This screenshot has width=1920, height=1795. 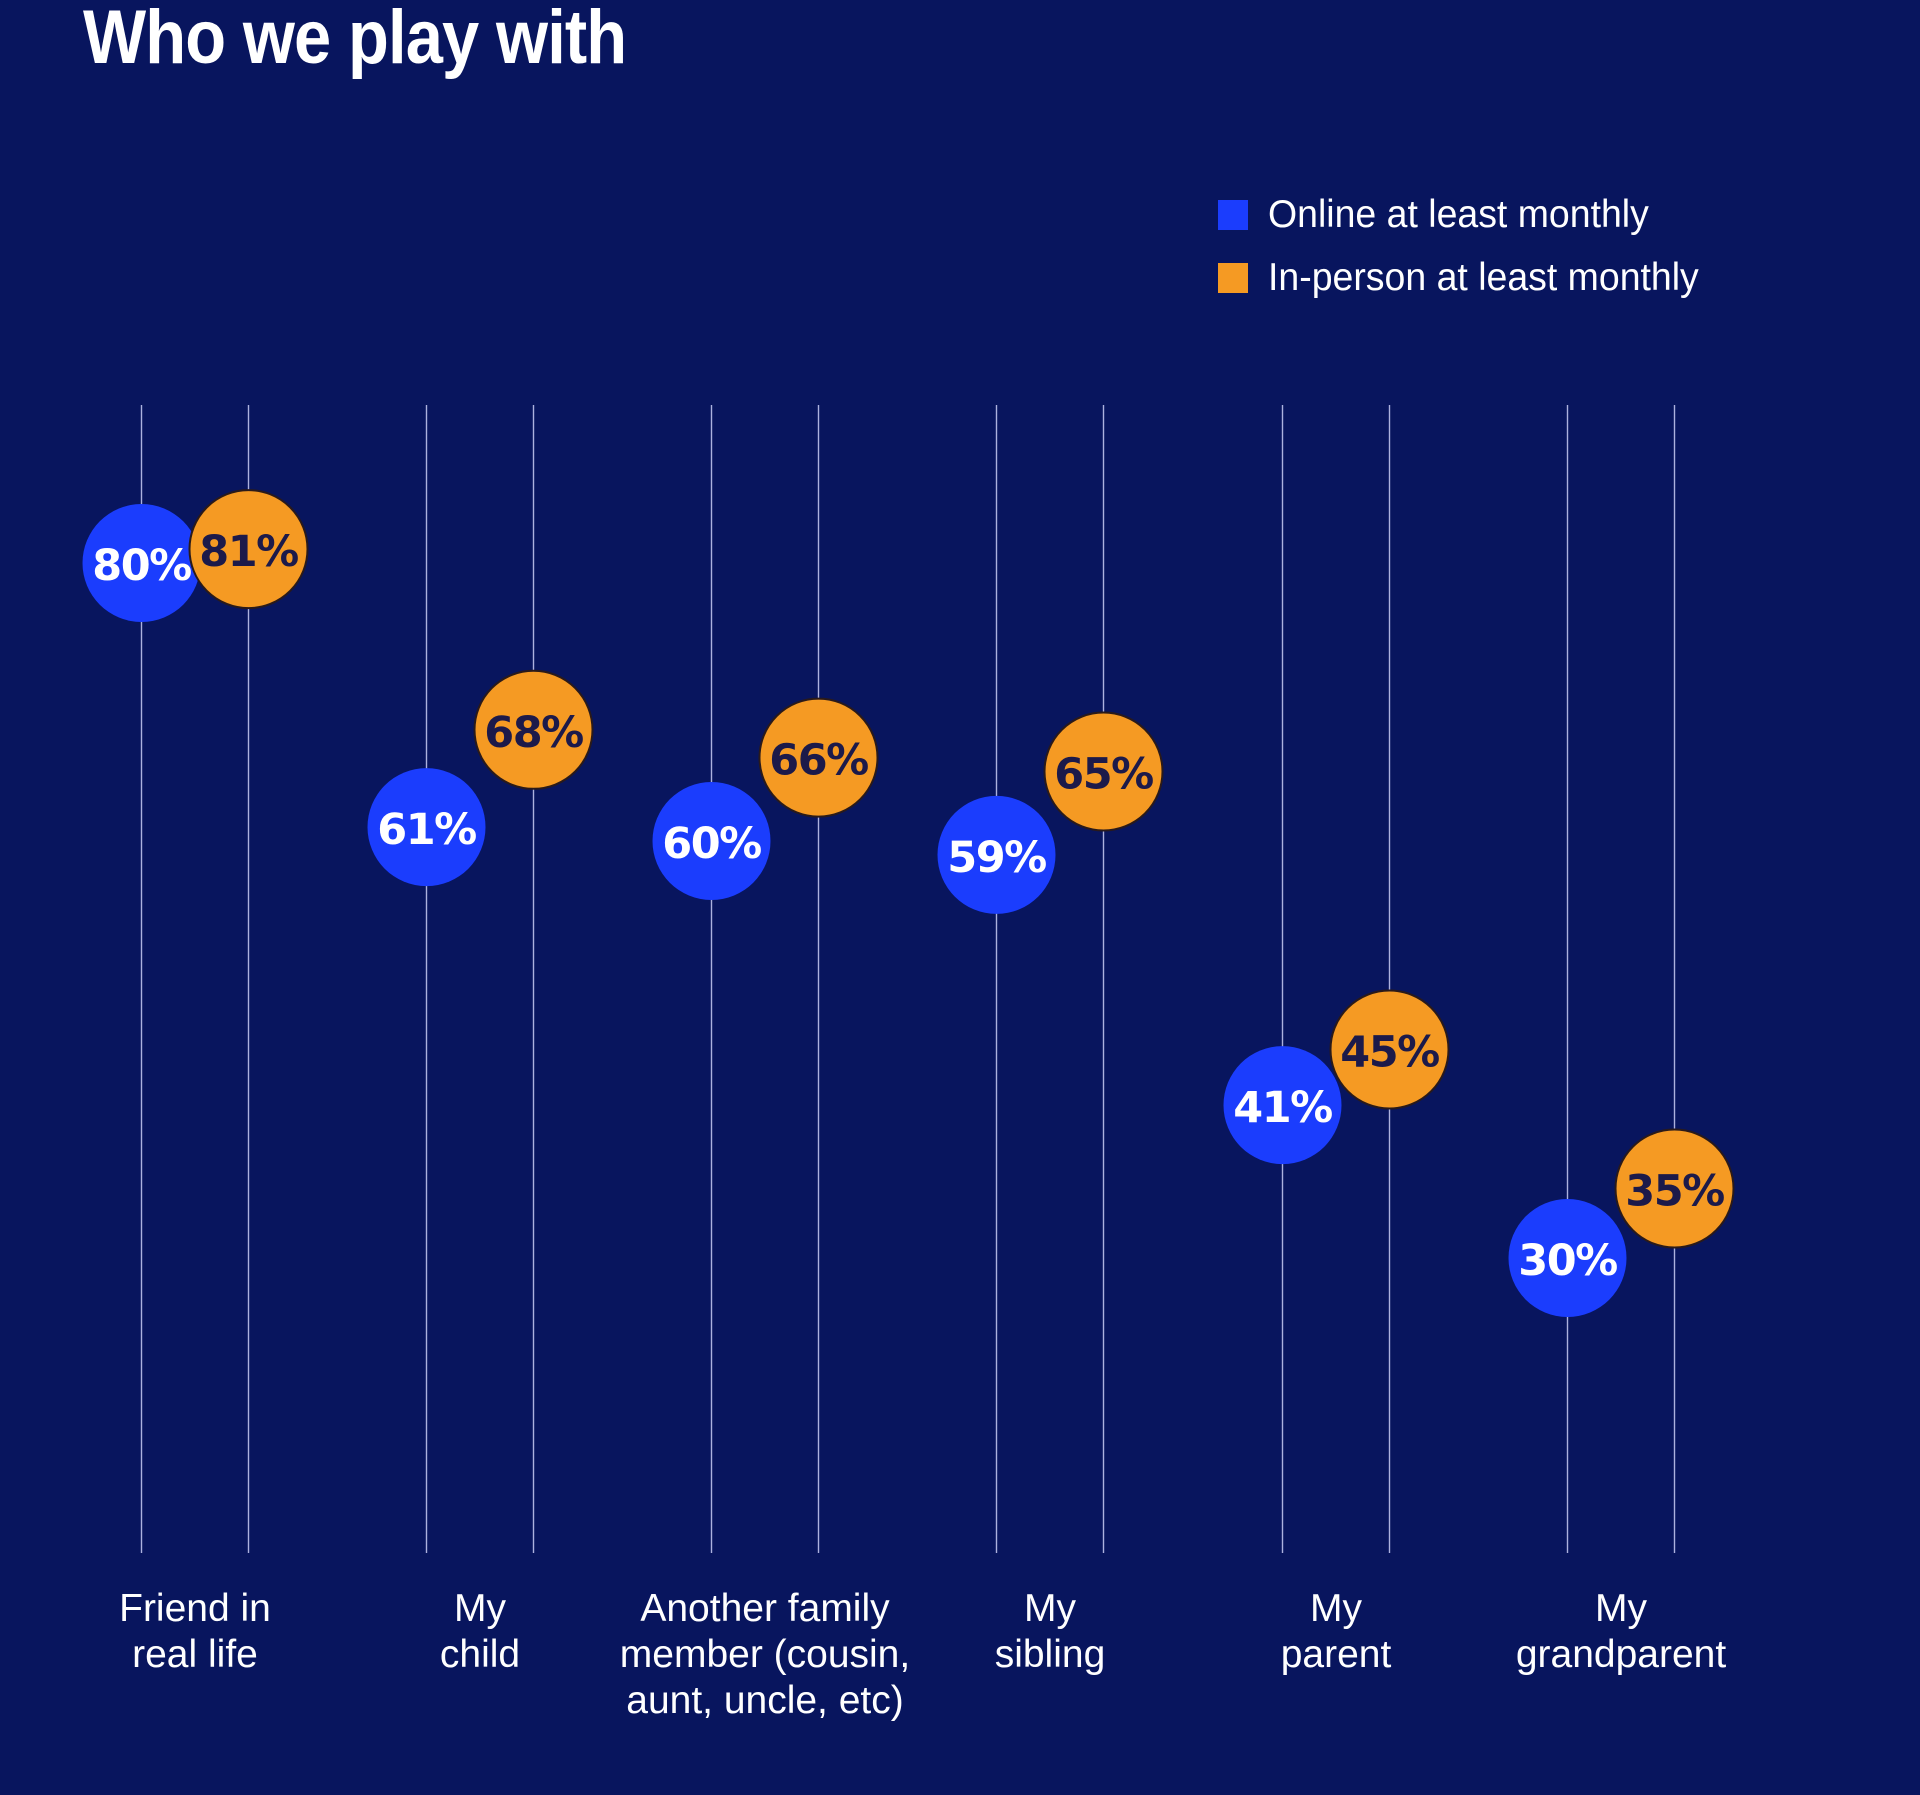 What do you see at coordinates (480, 1632) in the screenshot?
I see `category-label-1: My child` at bounding box center [480, 1632].